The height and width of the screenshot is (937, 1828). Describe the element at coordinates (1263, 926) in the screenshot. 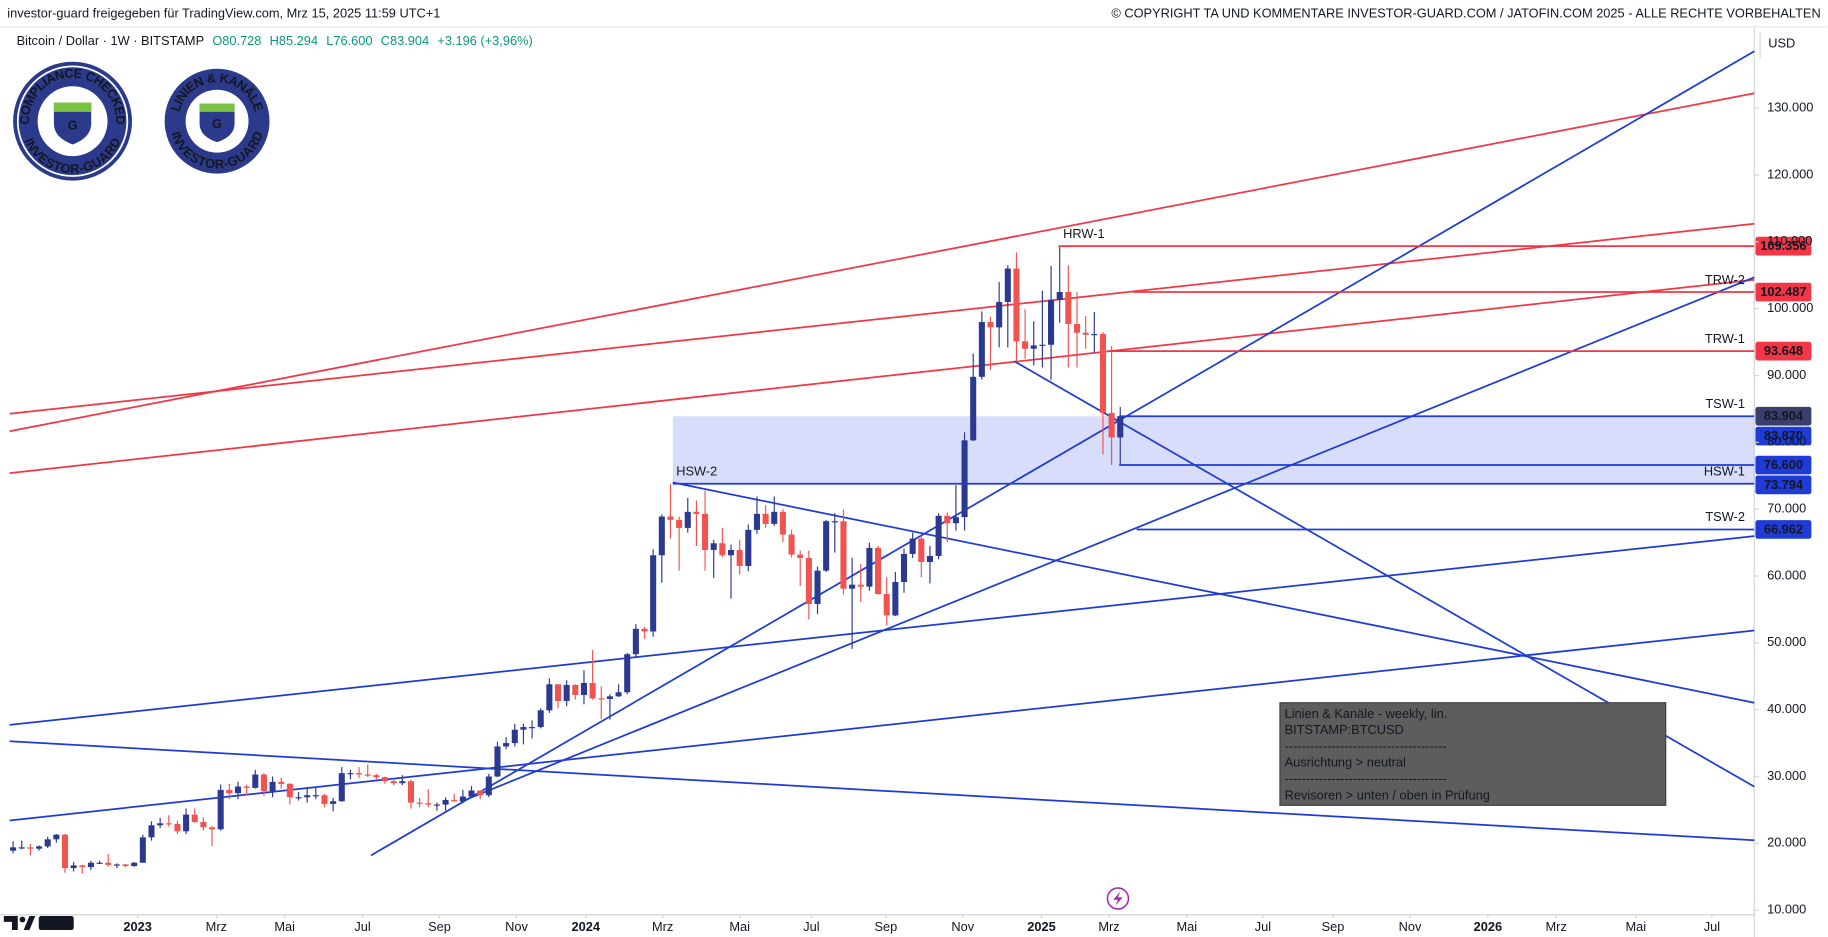

I see `x-tick-label: Jul` at that location.